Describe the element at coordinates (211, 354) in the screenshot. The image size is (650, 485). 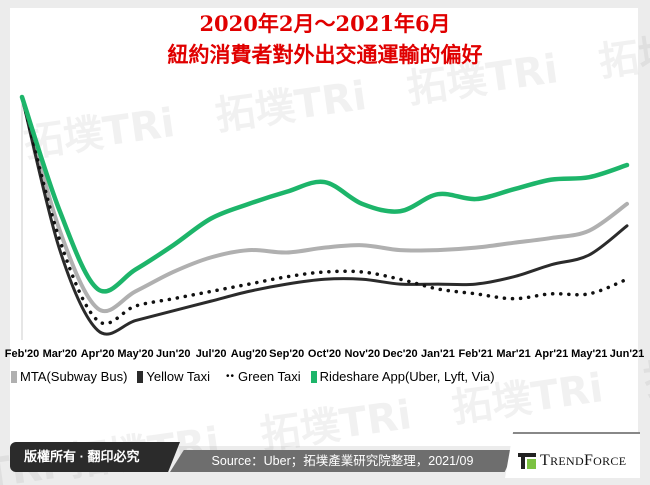
I see `x-tick-label: Jul'20` at that location.